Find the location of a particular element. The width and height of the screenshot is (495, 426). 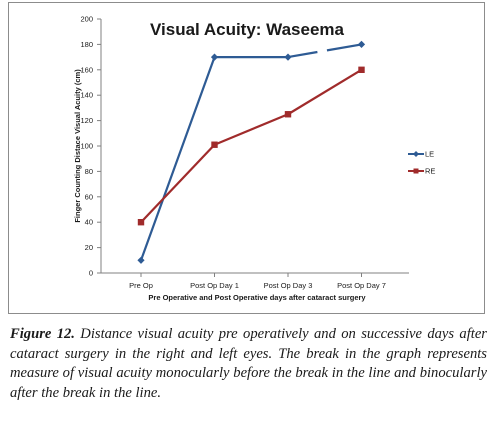

x-tick-label: Post Op Day 1 is located at coordinates (214, 285).